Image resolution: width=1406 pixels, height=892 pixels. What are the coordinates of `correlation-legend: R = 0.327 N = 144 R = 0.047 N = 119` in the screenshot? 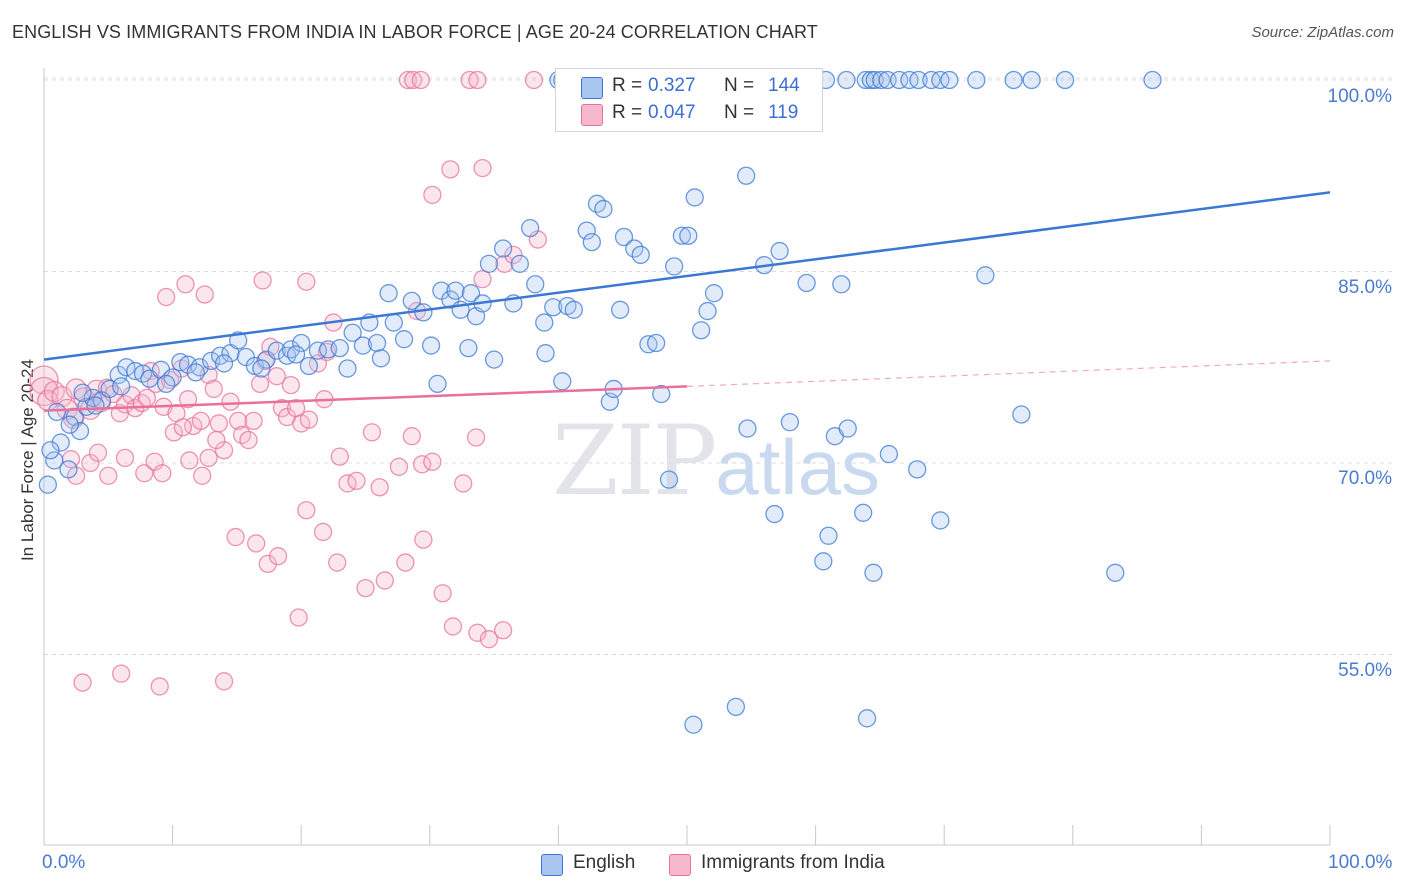 It's located at (689, 100).